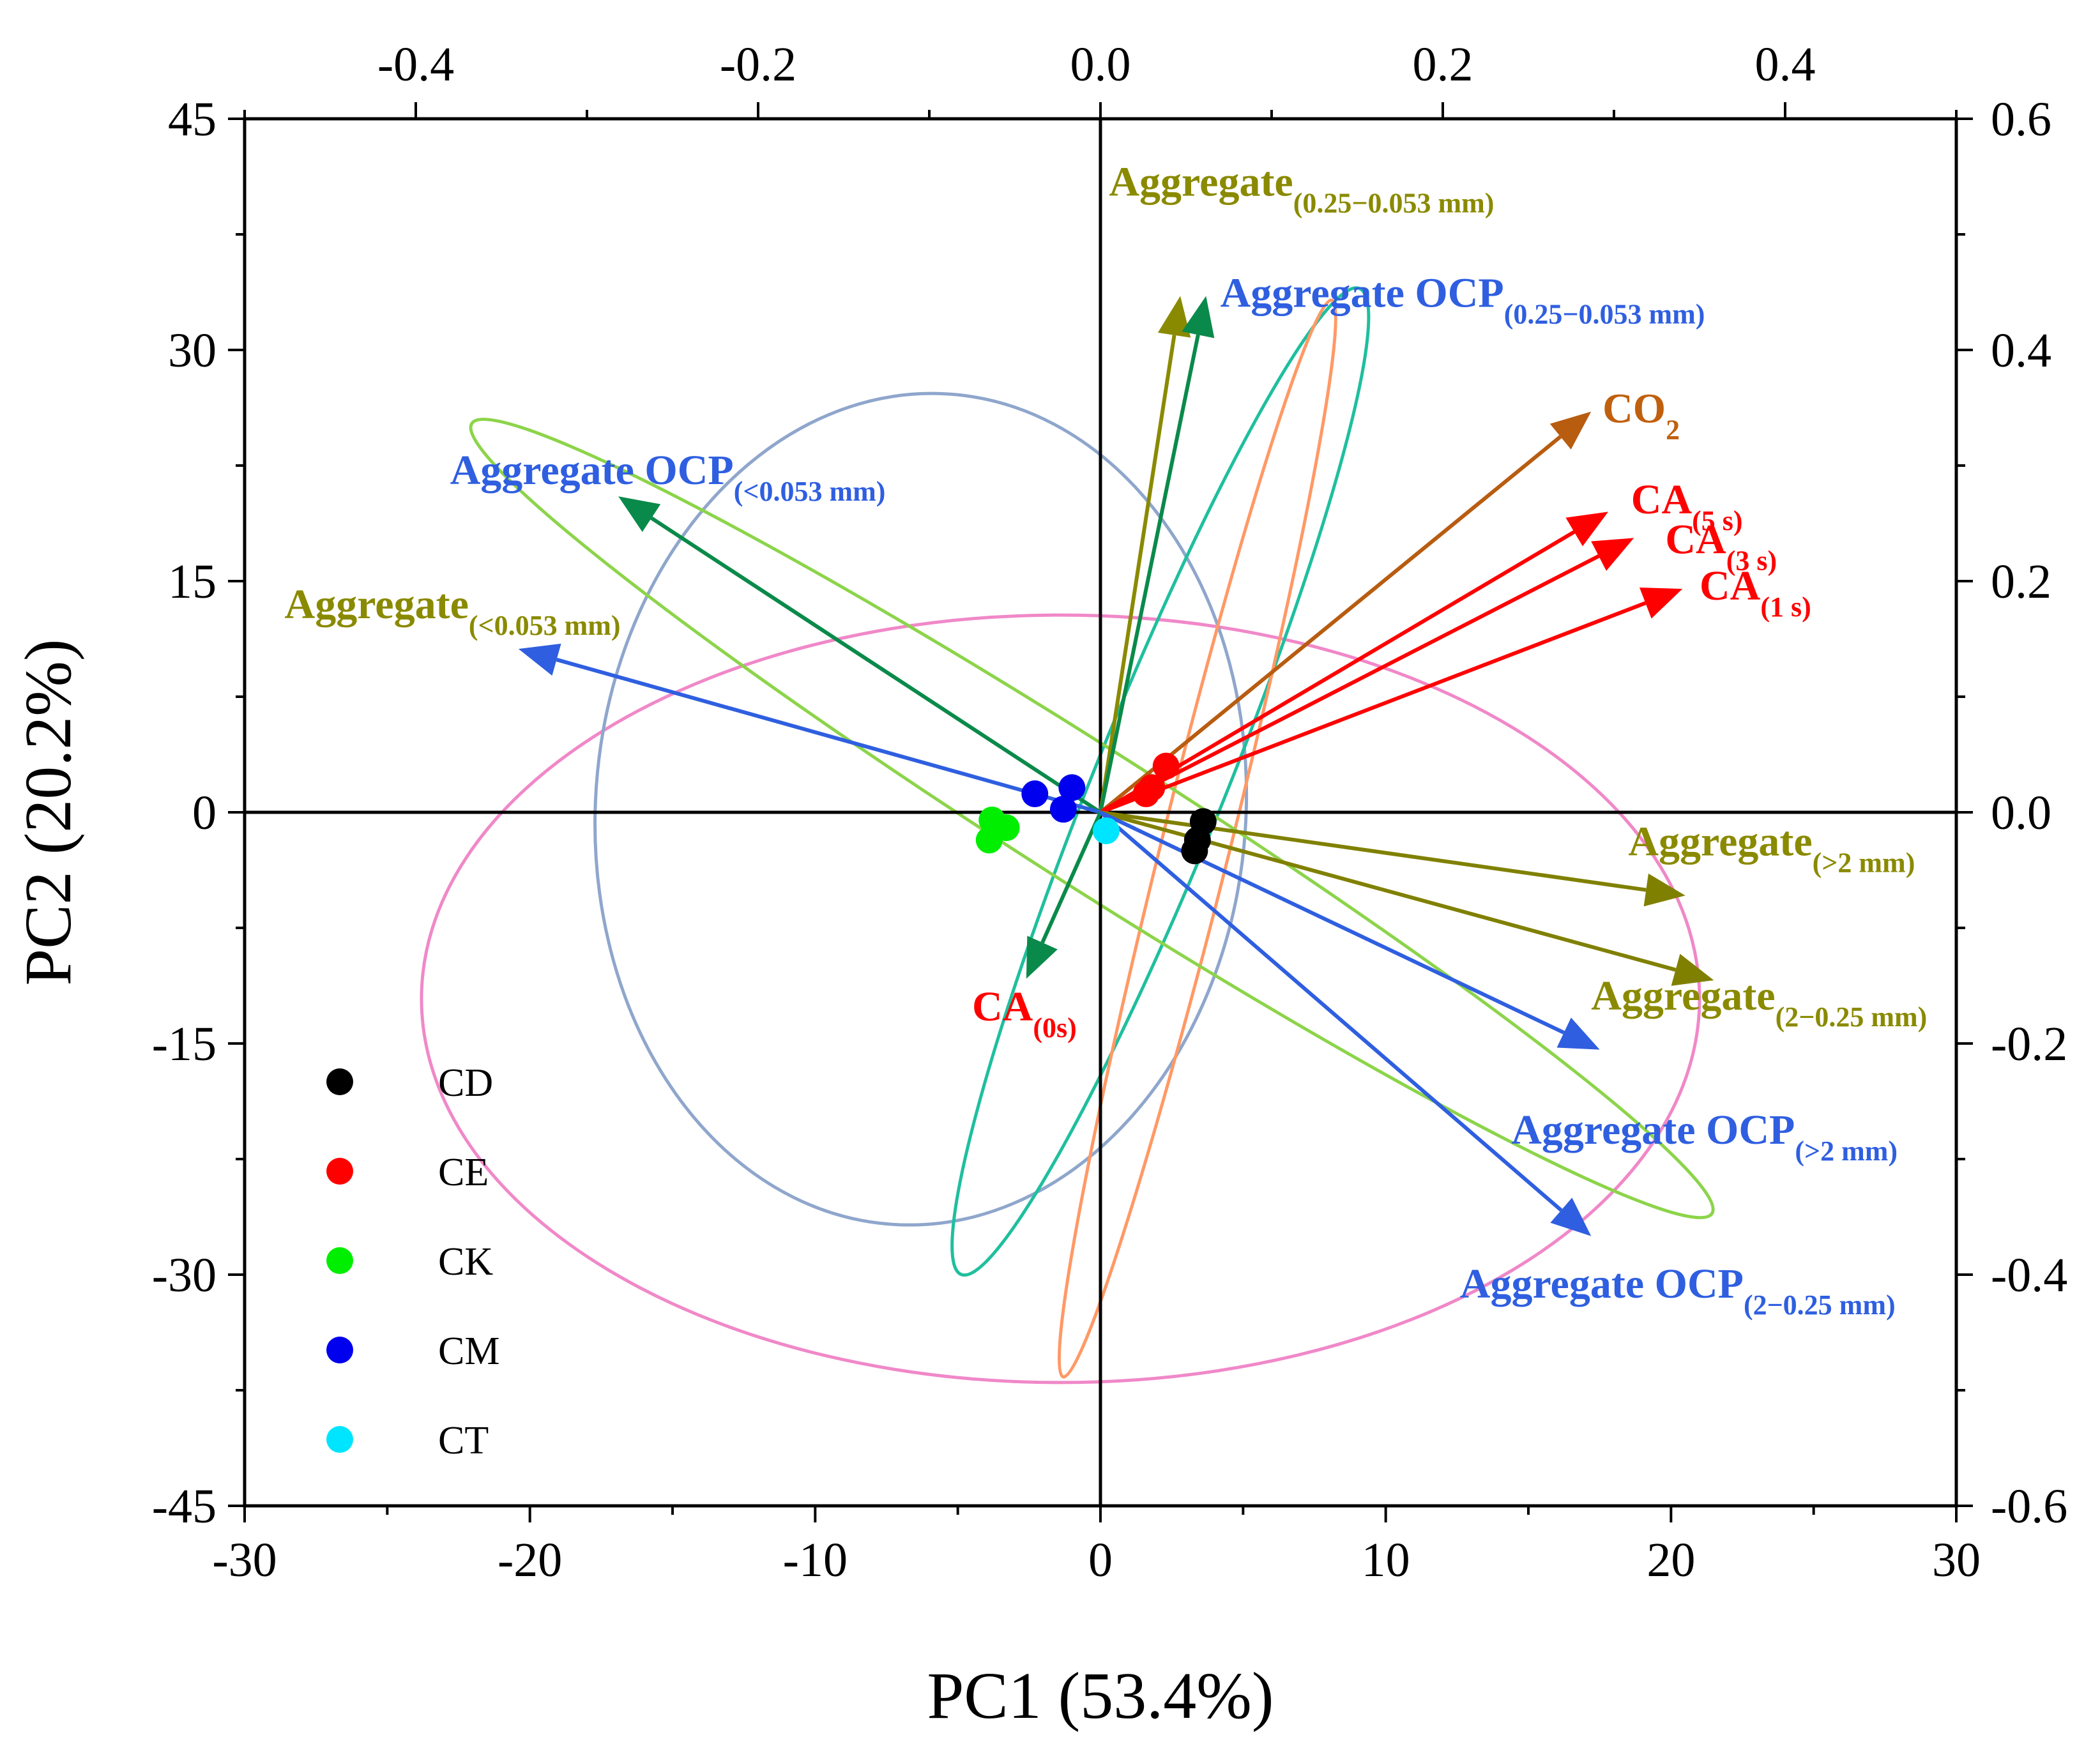  Describe the element at coordinates (1194, 851) in the screenshot. I see `score-point-cd` at that location.